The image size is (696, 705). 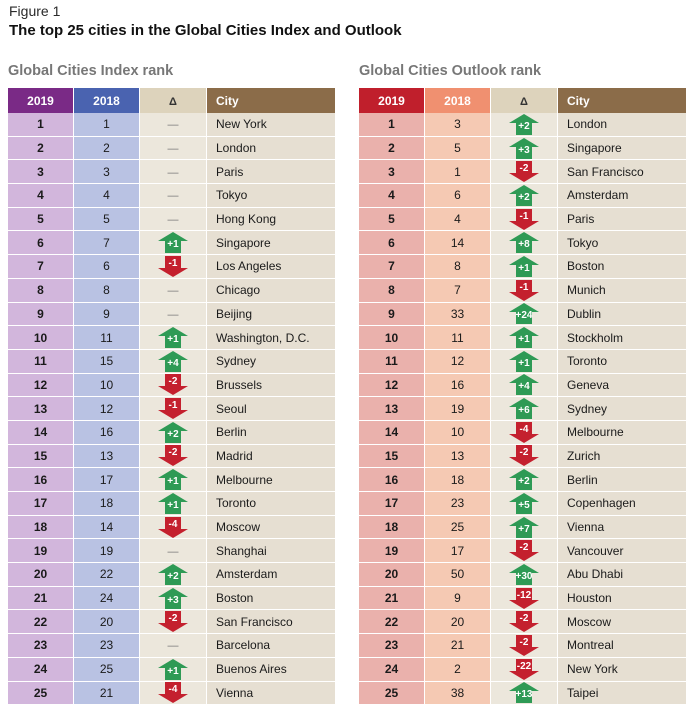 What do you see at coordinates (391, 315) in the screenshot?
I see `rank-2019-cell: 9` at bounding box center [391, 315].